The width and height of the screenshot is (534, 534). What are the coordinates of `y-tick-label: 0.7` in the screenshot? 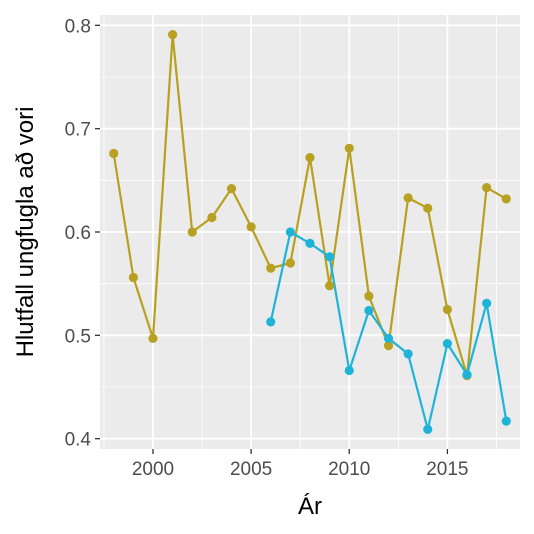 It's located at (78, 130).